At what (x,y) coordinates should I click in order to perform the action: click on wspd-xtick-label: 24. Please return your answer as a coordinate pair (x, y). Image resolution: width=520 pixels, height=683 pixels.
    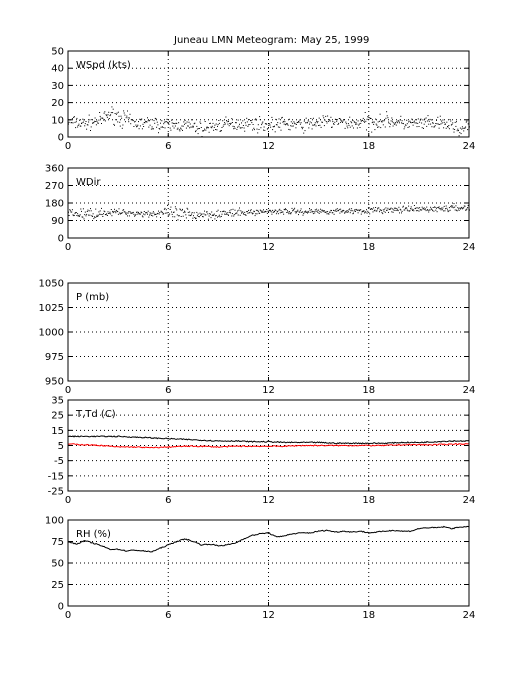
    Looking at the image, I should click on (469, 146).